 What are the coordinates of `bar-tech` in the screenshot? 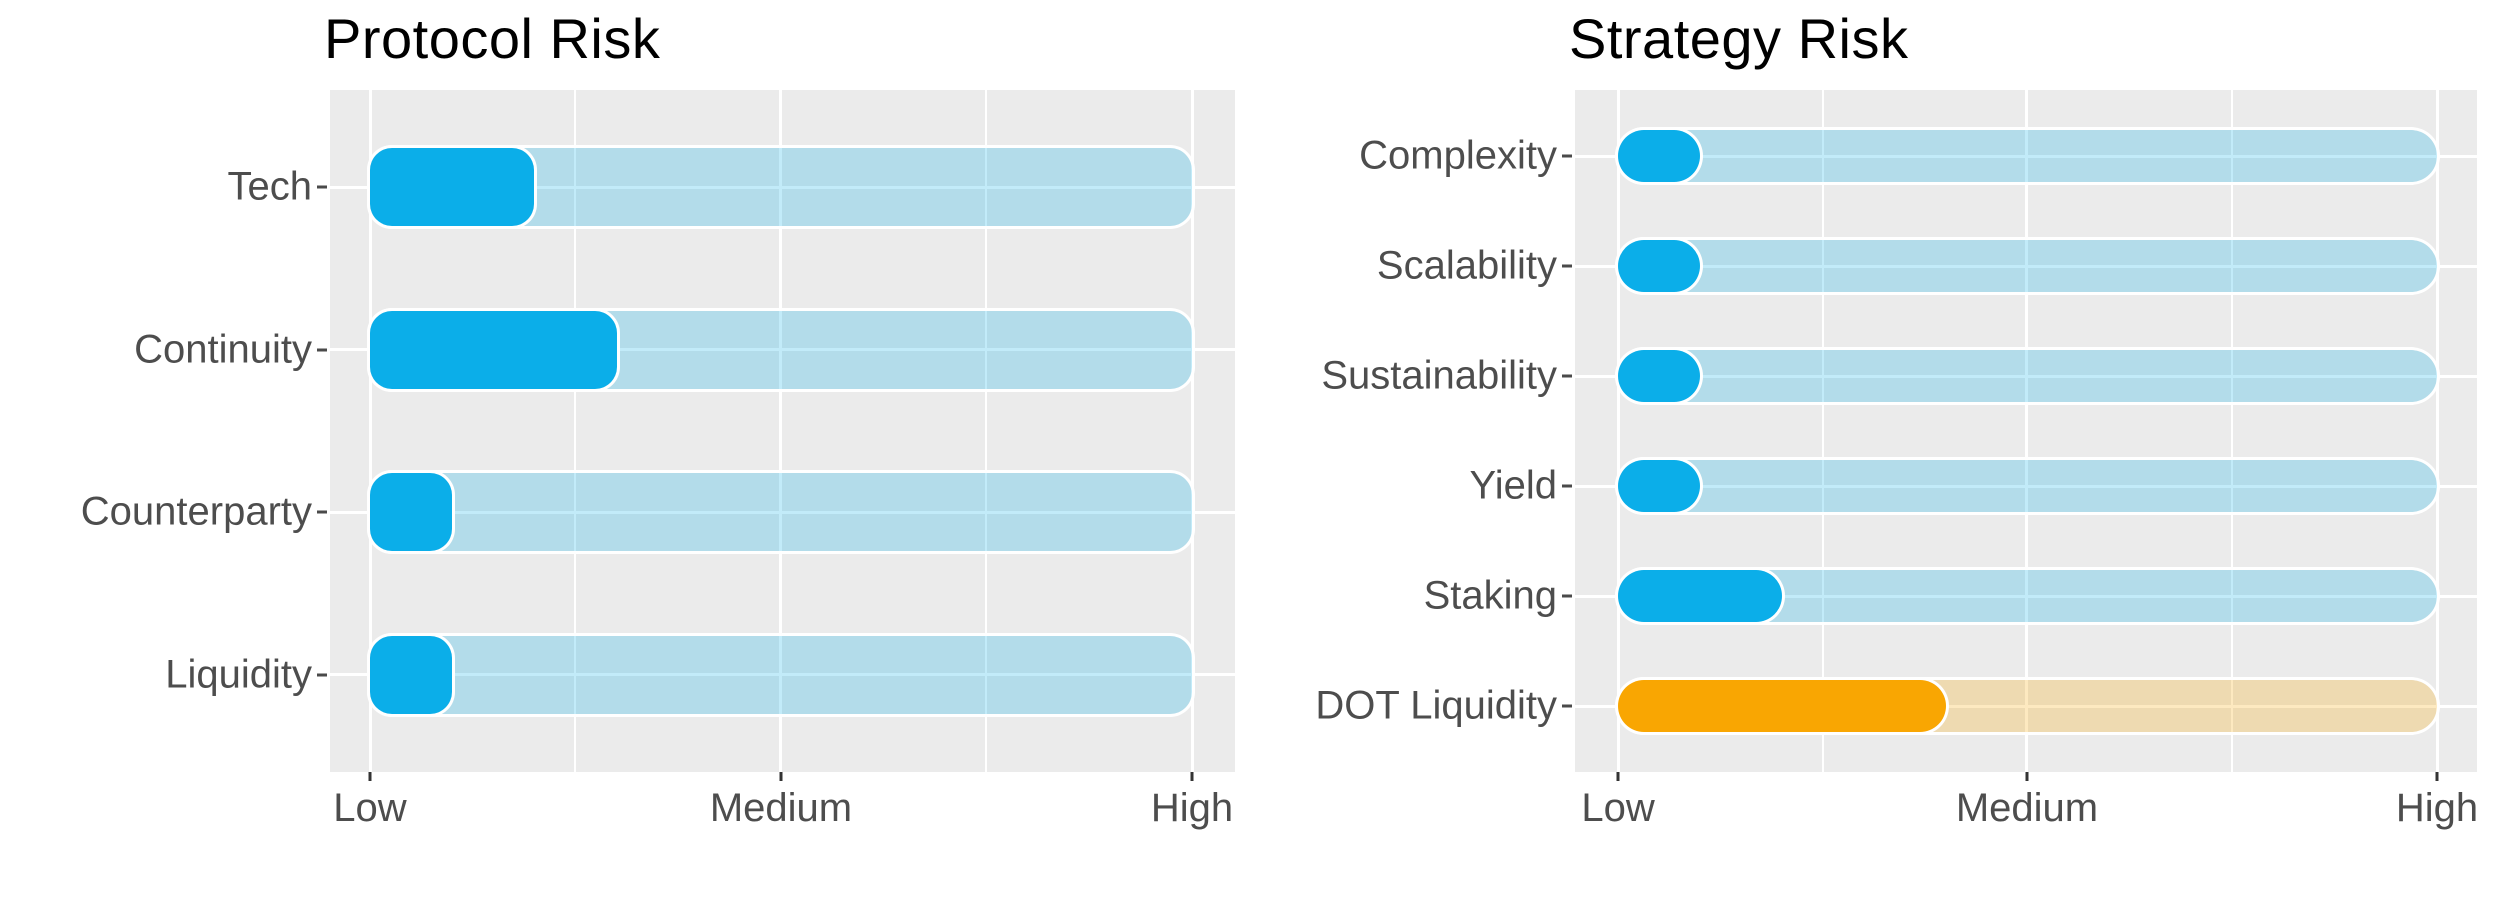 It's located at (452, 187).